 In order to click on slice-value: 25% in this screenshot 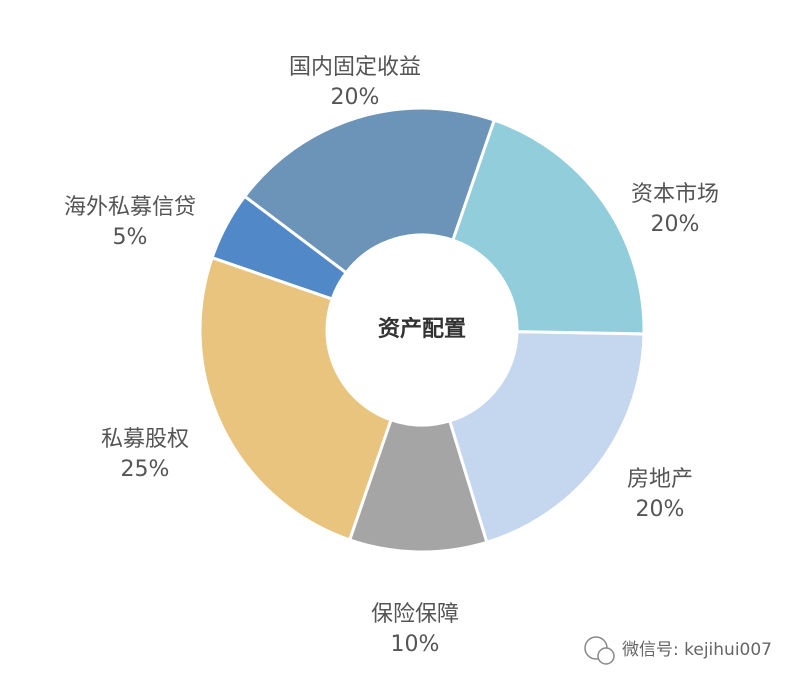, I will do `click(145, 469)`.